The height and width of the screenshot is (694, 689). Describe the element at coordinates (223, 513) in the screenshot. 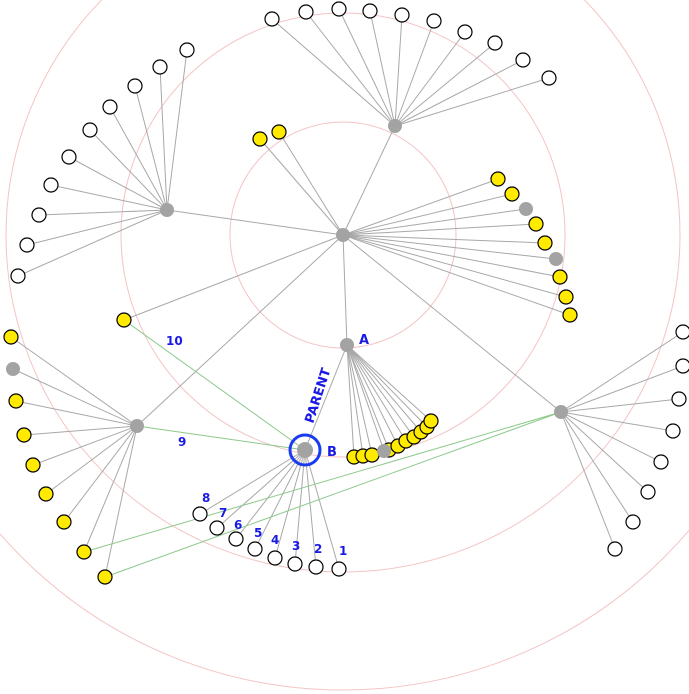

I see `edge-number-7: 7` at that location.